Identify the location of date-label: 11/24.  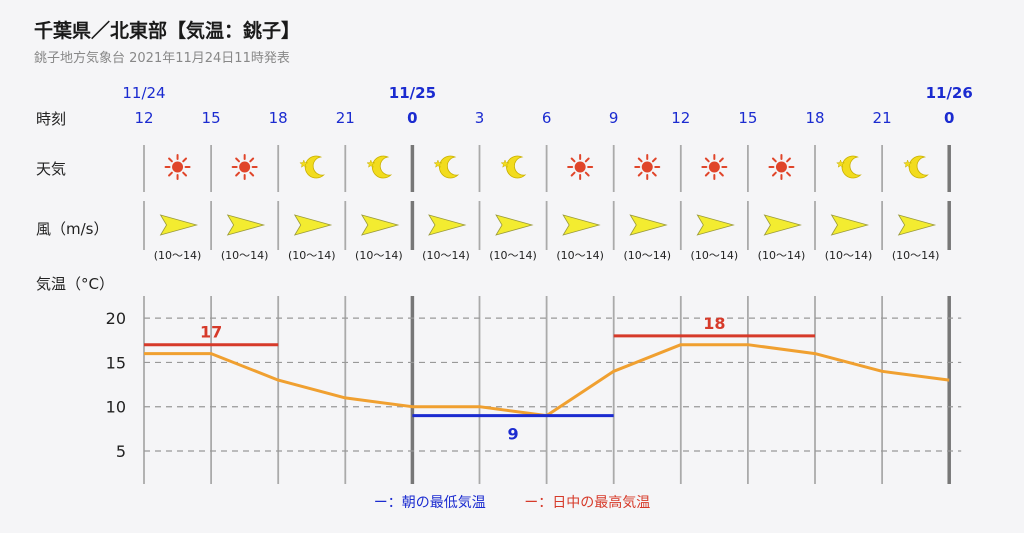
(143, 93).